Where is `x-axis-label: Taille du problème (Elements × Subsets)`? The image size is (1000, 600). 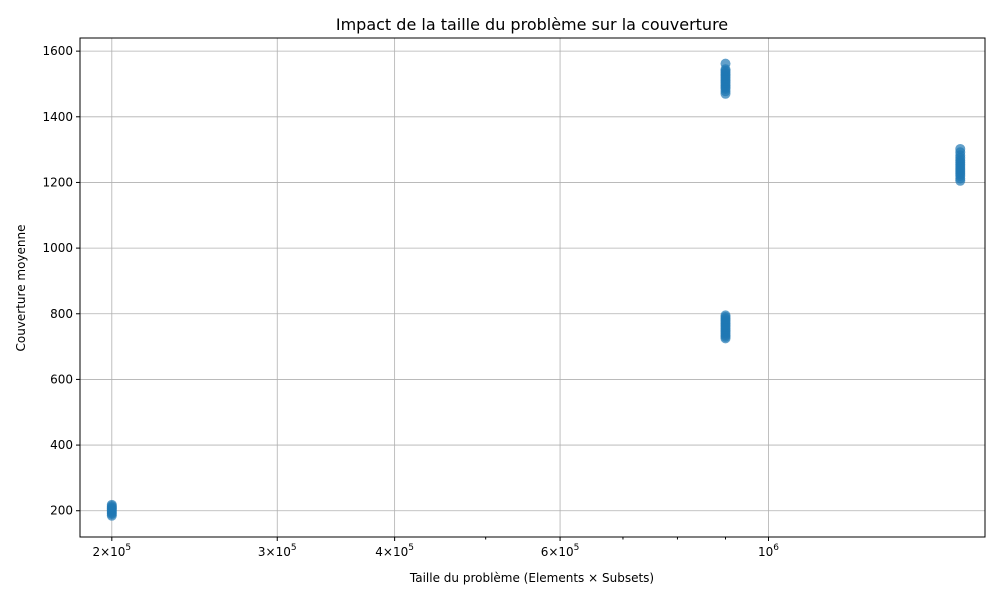
x-axis-label: Taille du problème (Elements × Subsets) is located at coordinates (531, 578).